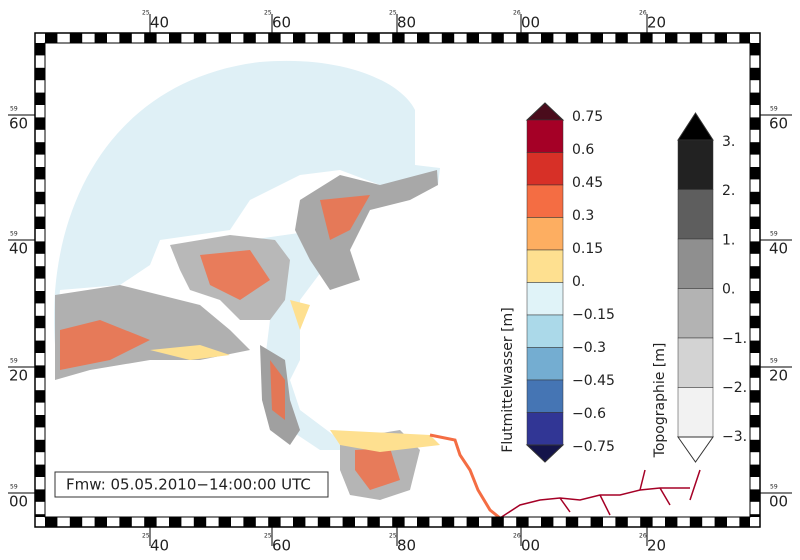  What do you see at coordinates (778, 249) in the screenshot?
I see `right-label: 40` at bounding box center [778, 249].